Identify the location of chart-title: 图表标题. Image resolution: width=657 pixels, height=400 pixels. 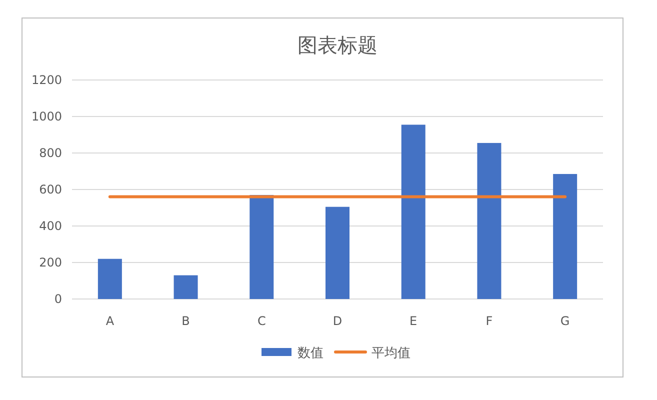
(338, 45).